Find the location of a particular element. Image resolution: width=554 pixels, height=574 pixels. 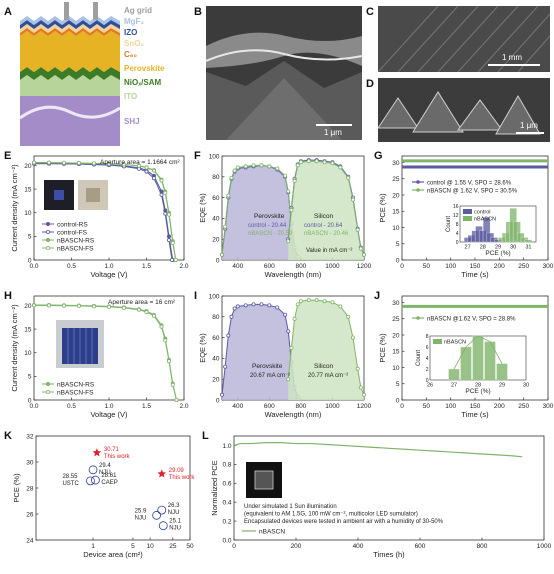

c60-layer is located at coordinates (70, 32).